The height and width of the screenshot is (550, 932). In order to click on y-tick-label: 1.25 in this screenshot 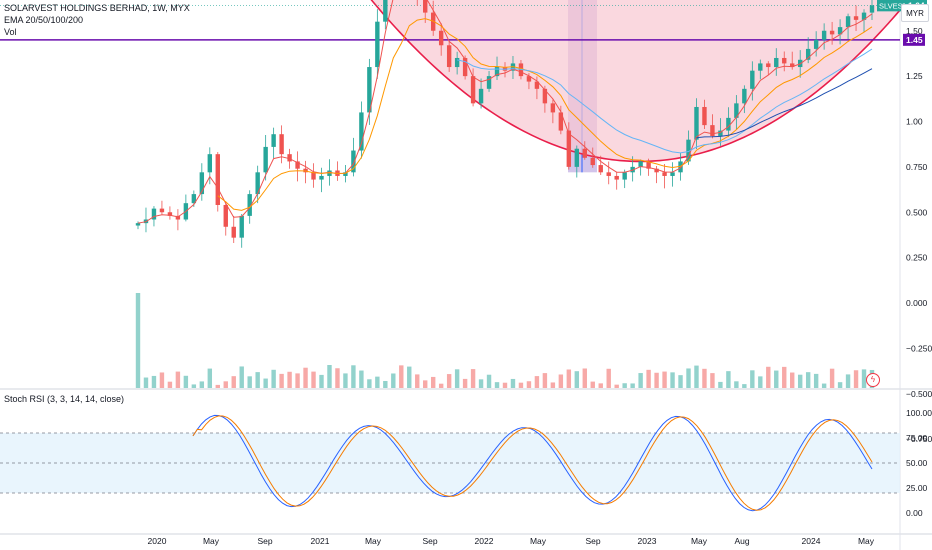, I will do `click(914, 76)`.